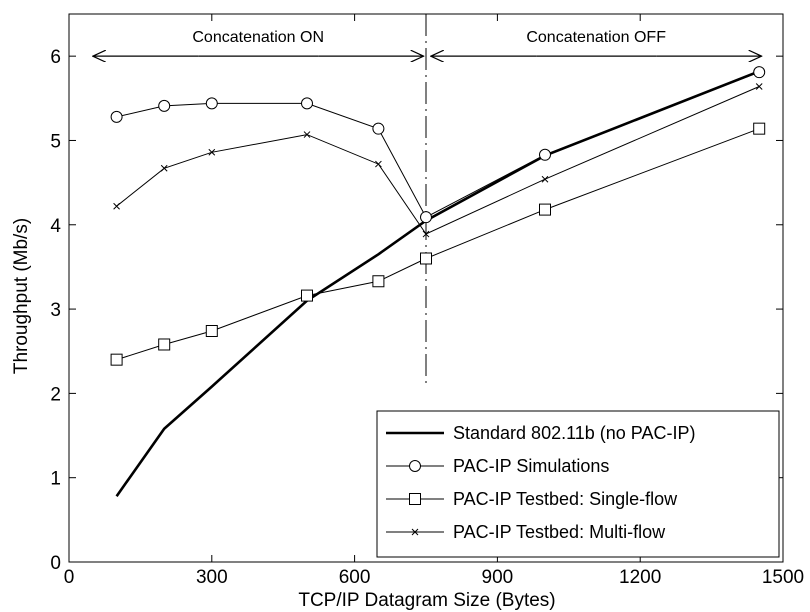  Describe the element at coordinates (640, 577) in the screenshot. I see `x-tick-label: 1200` at that location.